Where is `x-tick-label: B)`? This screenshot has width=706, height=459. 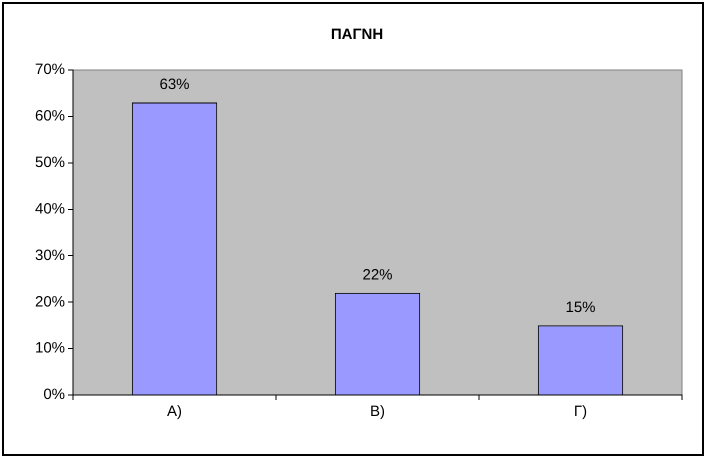
x-tick-label: B) is located at coordinates (378, 411).